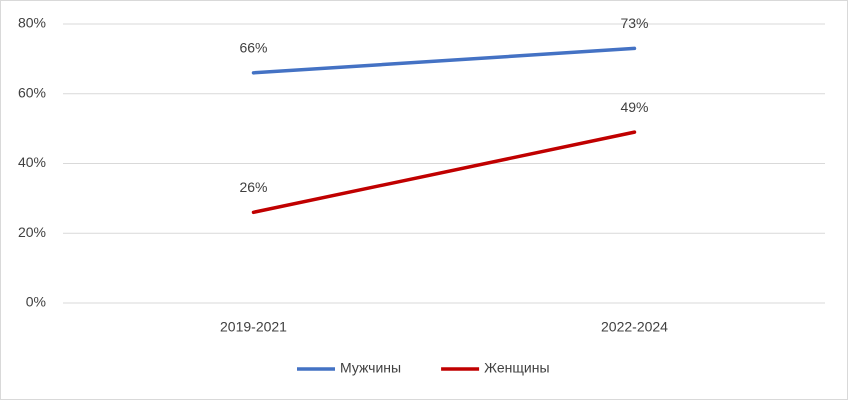 The width and height of the screenshot is (848, 400). Describe the element at coordinates (253, 327) in the screenshot. I see `x-tick-label: 2019-2021` at that location.